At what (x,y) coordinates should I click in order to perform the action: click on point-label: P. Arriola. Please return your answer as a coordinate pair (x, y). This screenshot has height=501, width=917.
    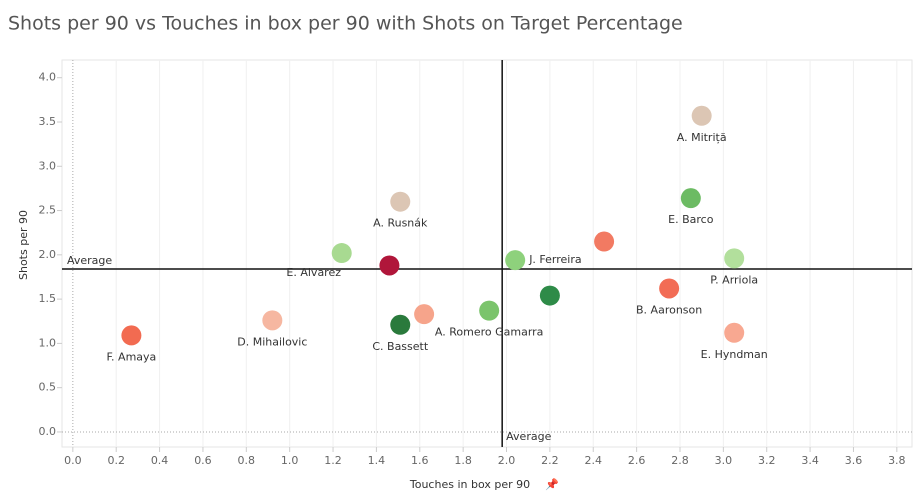
    Looking at the image, I should click on (734, 279).